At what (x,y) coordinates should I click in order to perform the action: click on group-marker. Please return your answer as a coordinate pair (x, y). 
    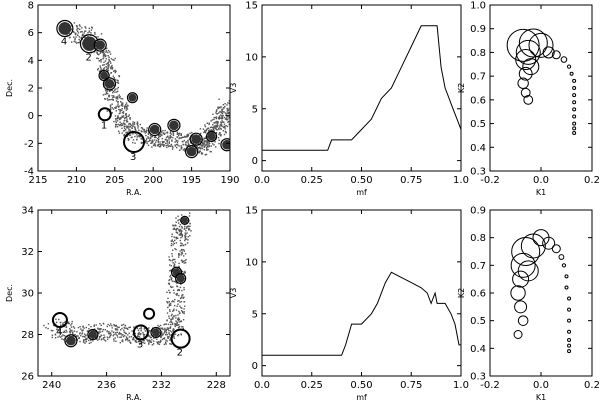
    Looking at the image, I should click on (156, 332).